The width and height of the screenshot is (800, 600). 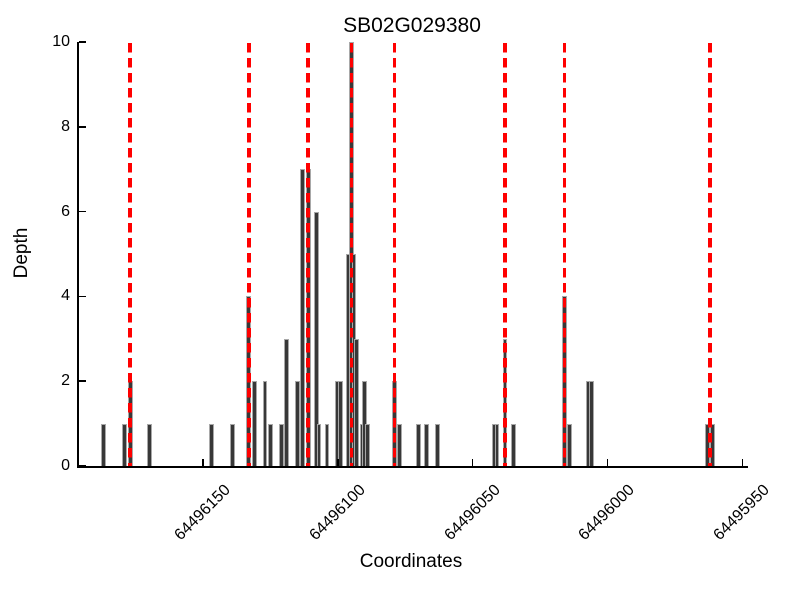 I want to click on chart-title: SB02G029380, so click(x=412, y=25).